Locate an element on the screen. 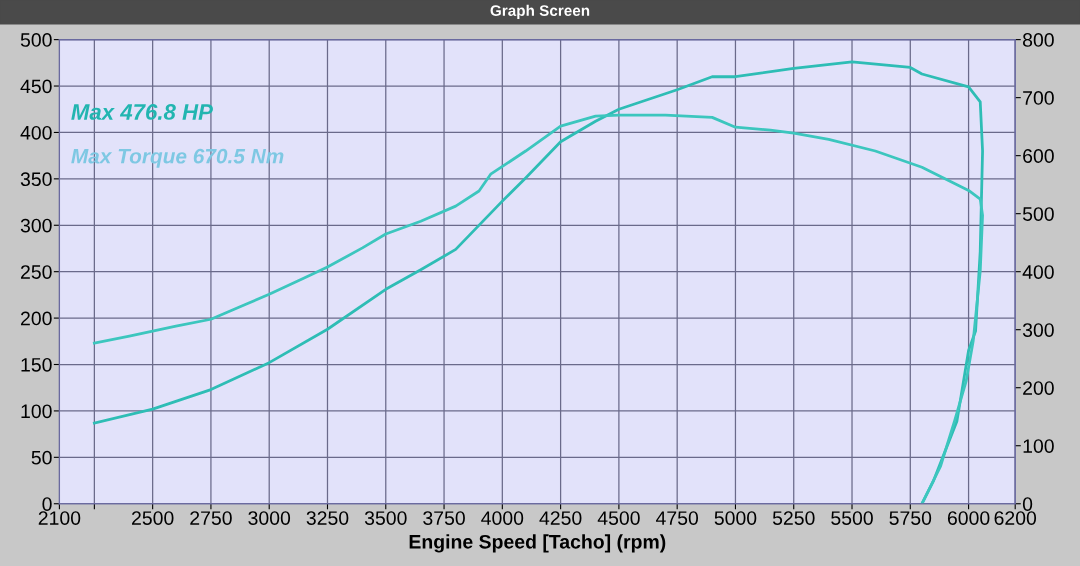 The width and height of the screenshot is (1080, 566). x-axis-title: Engine Speed [Tacho] (rpm) is located at coordinates (537, 543).